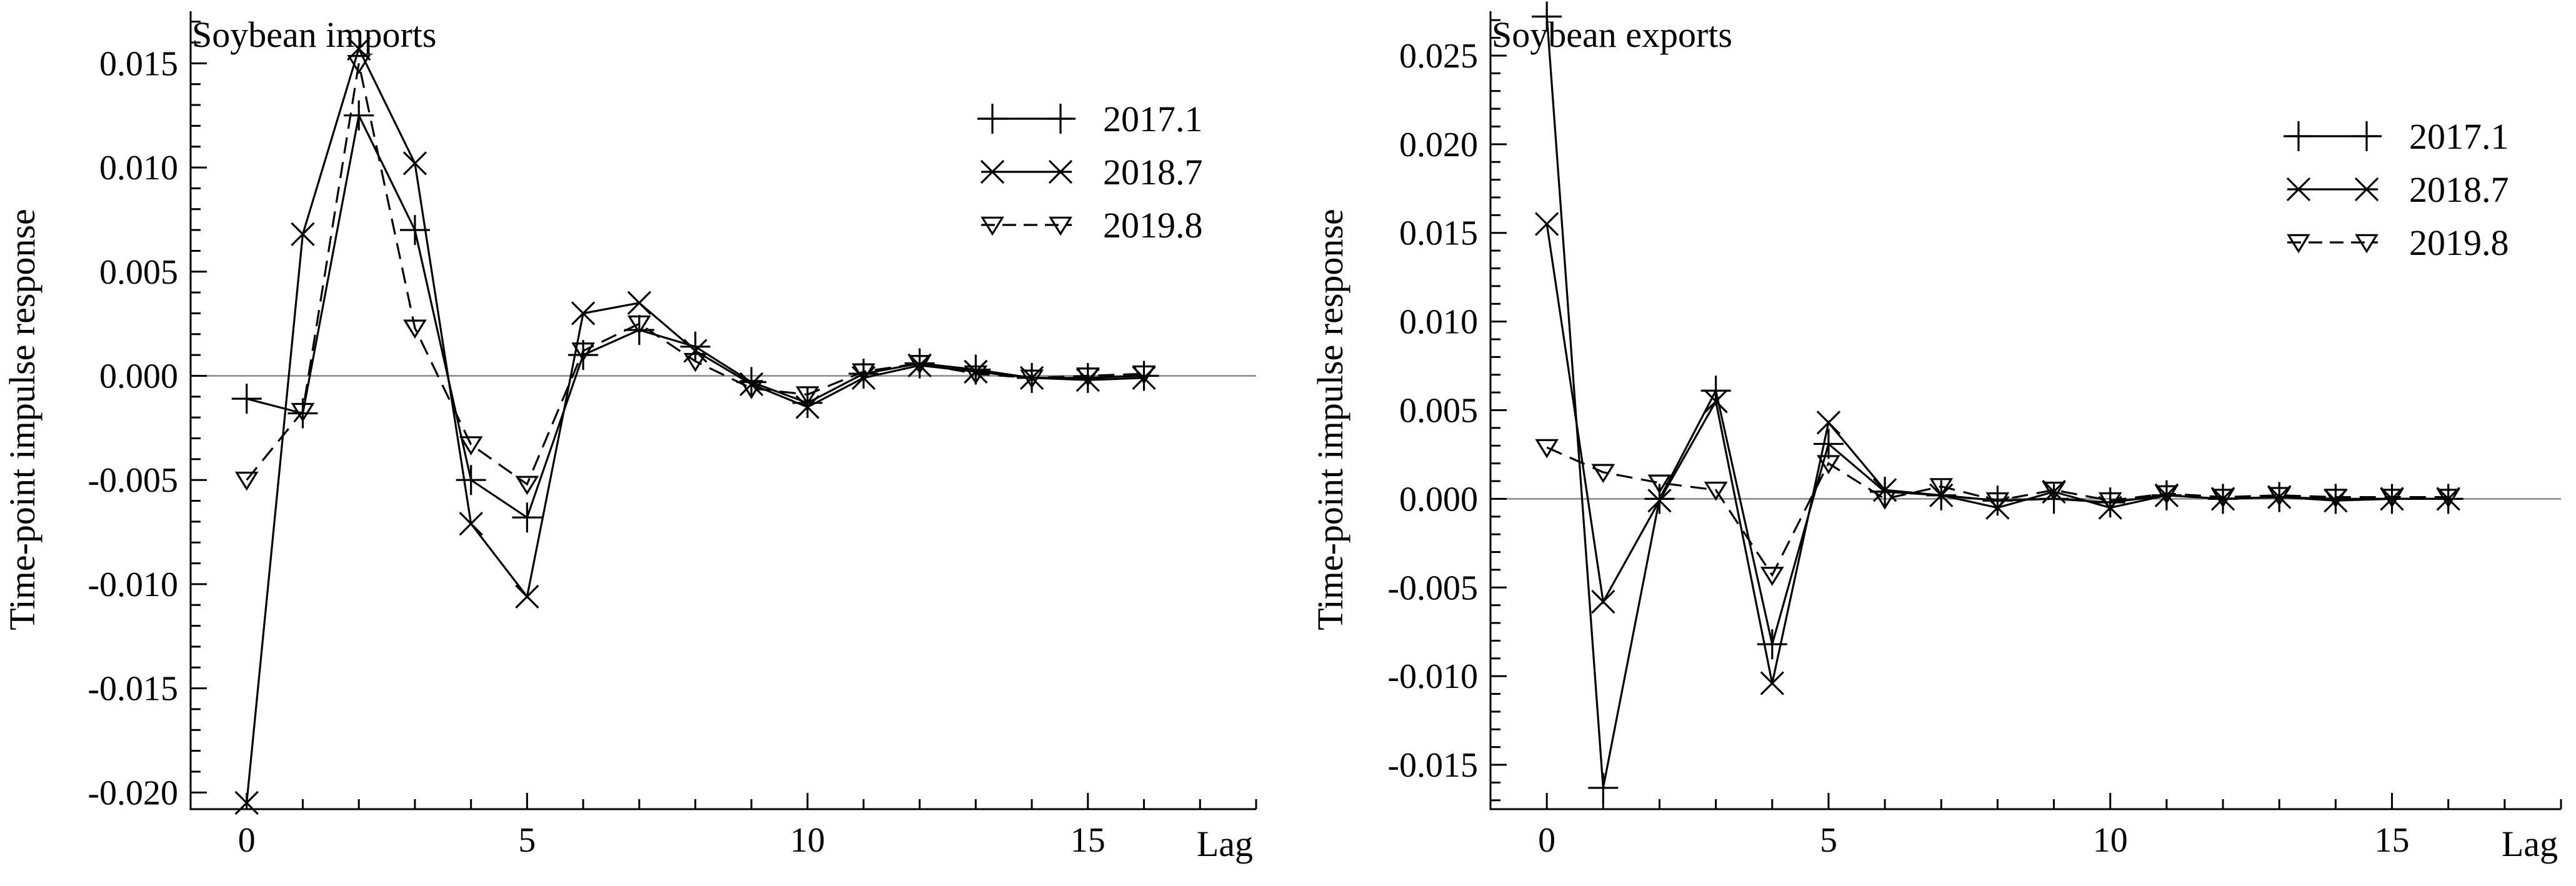 This screenshot has height=886, width=2576. What do you see at coordinates (1438, 411) in the screenshot?
I see `chart-2-ytick-label: 0.005` at bounding box center [1438, 411].